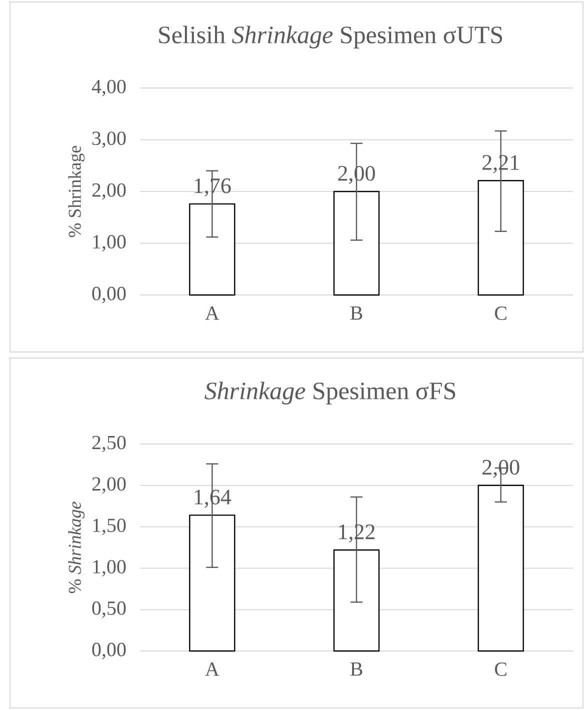 The height and width of the screenshot is (710, 585). Describe the element at coordinates (109, 609) in the screenshot. I see `y-tick-label: 0,50` at that location.